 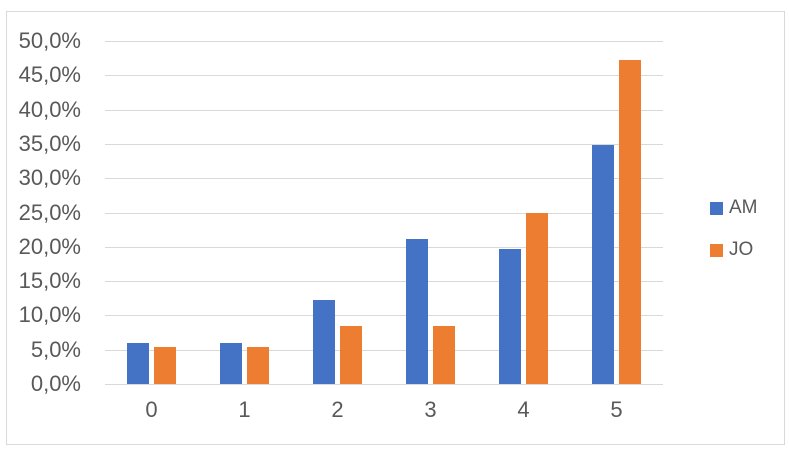 I want to click on bar-AM-cat0, so click(x=138, y=363).